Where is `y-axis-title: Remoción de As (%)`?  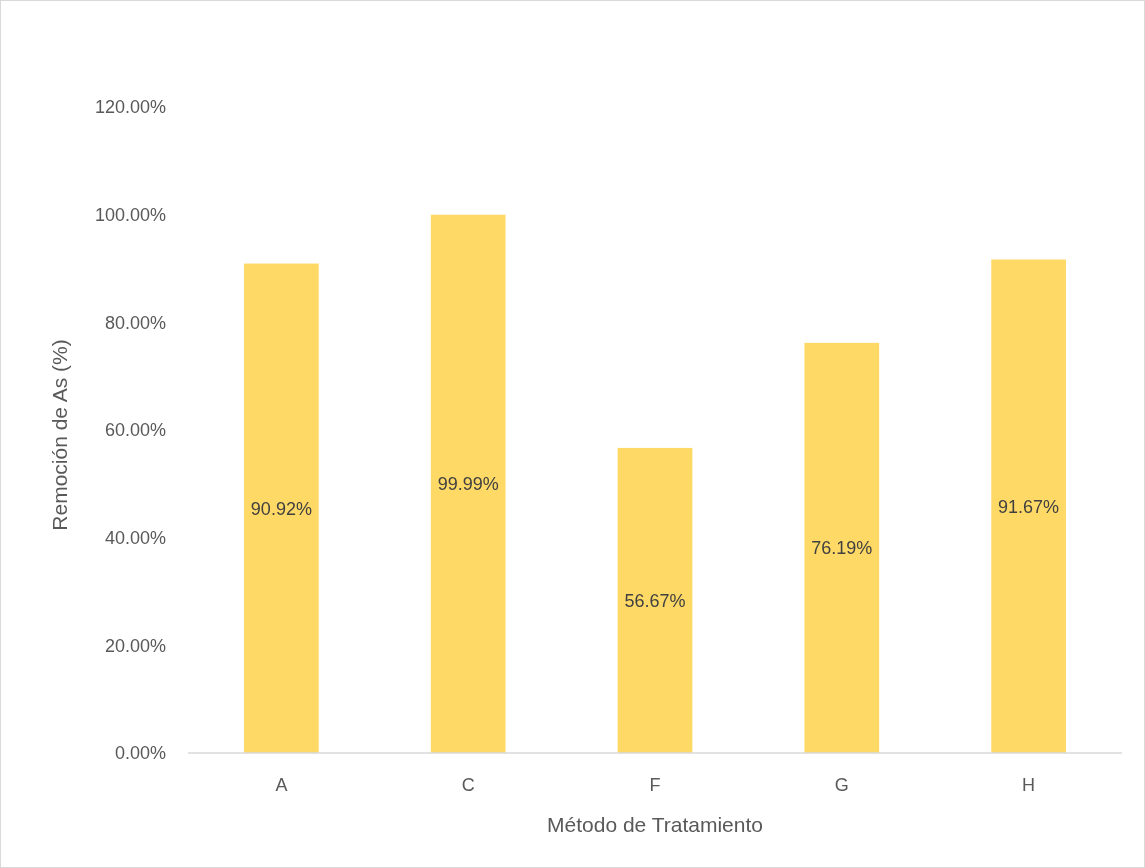 y-axis-title: Remoción de As (%) is located at coordinates (59, 435).